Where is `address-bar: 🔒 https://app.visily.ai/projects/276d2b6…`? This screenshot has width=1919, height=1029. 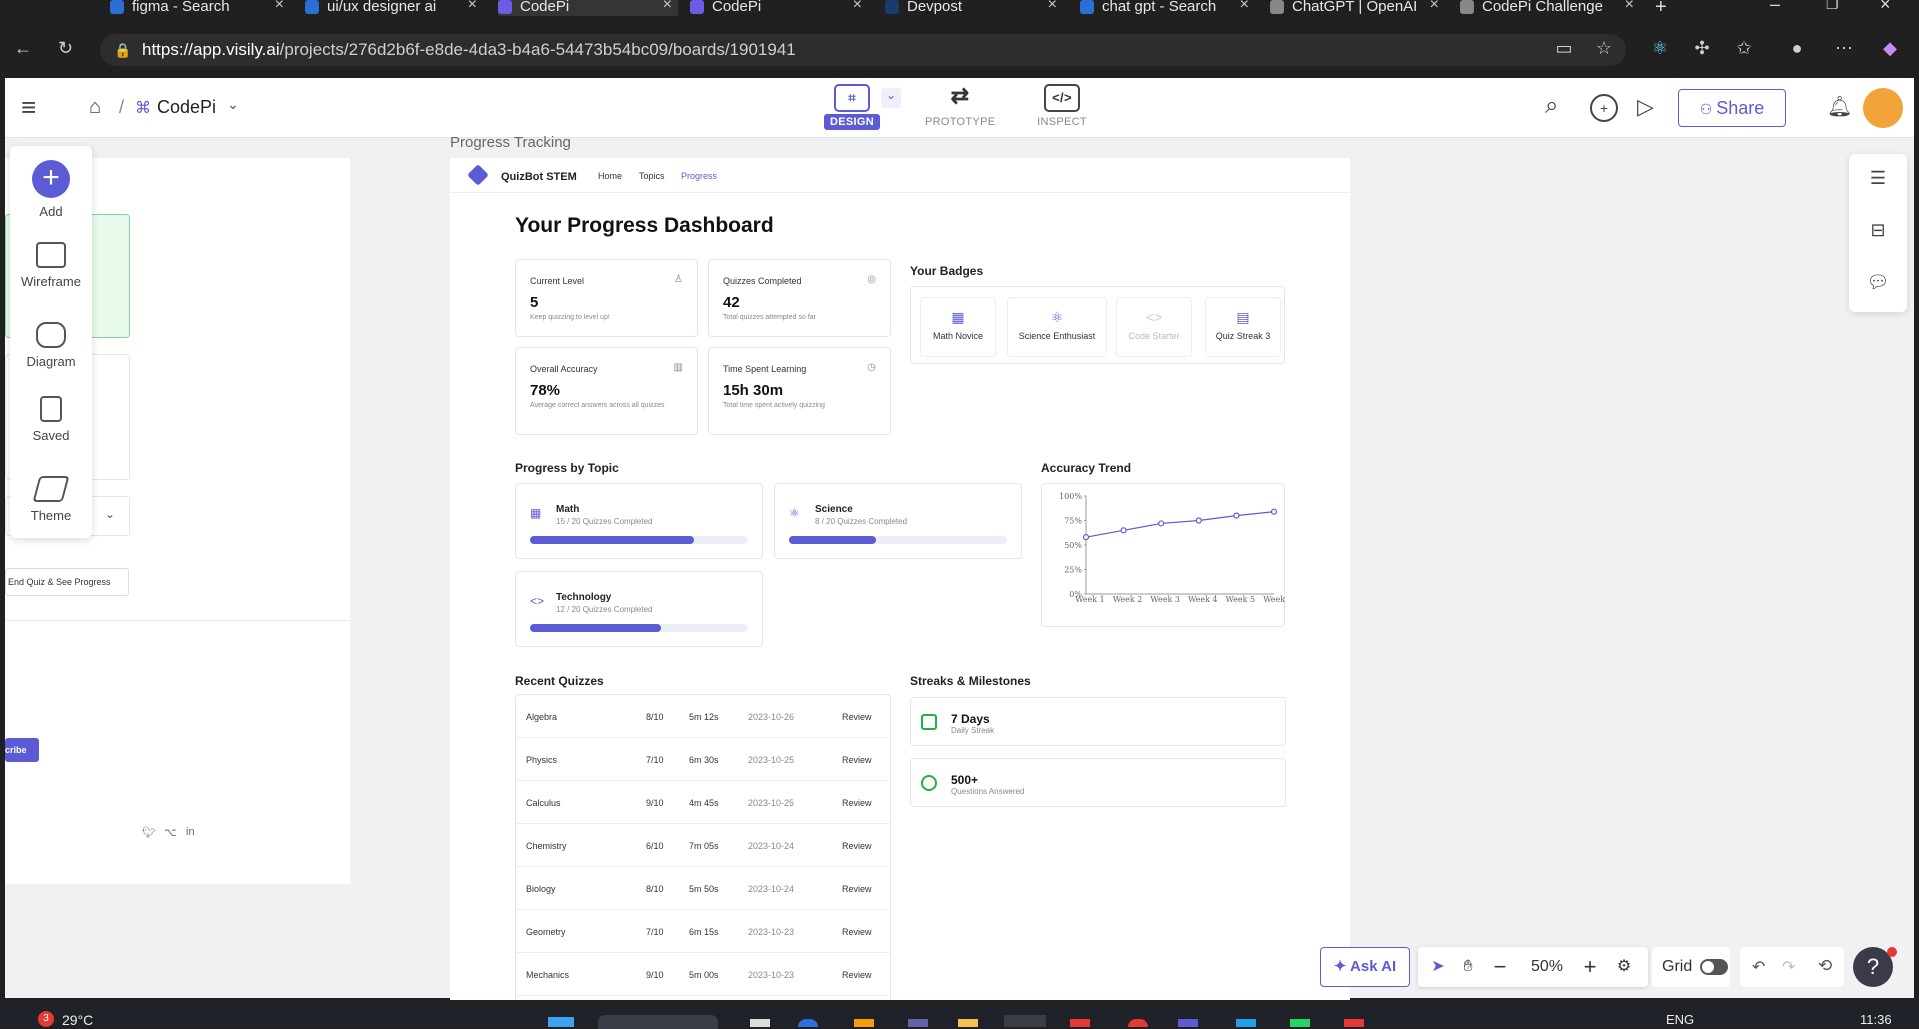
address-bar: 🔒 https://app.visily.ai/projects/276d2b6… is located at coordinates (863, 50).